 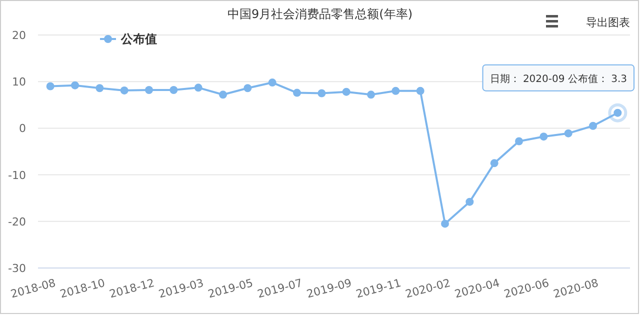 I want to click on y-tick-label: -10, so click(x=17, y=175).